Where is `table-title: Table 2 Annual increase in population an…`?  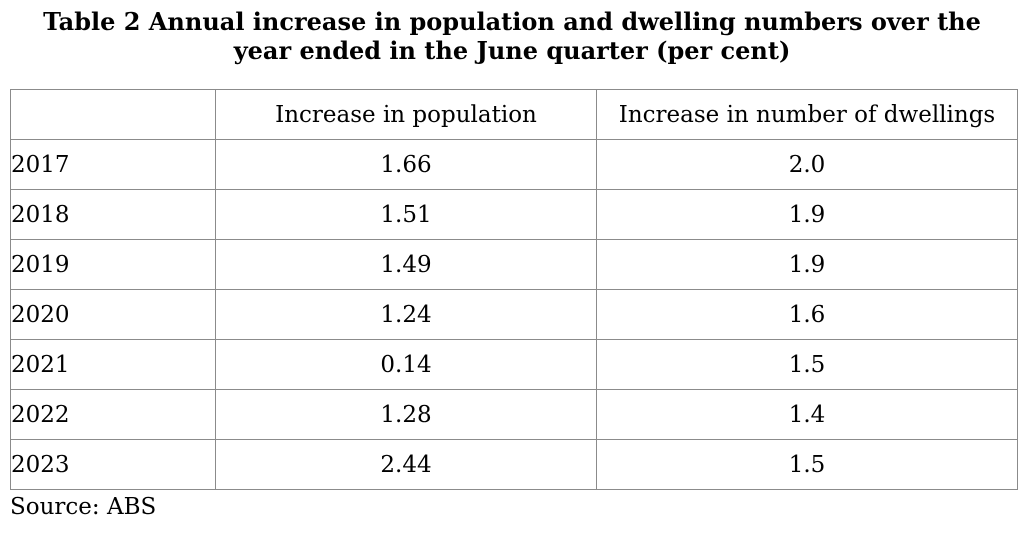 table-title: Table 2 Annual increase in population an… is located at coordinates (512, 32).